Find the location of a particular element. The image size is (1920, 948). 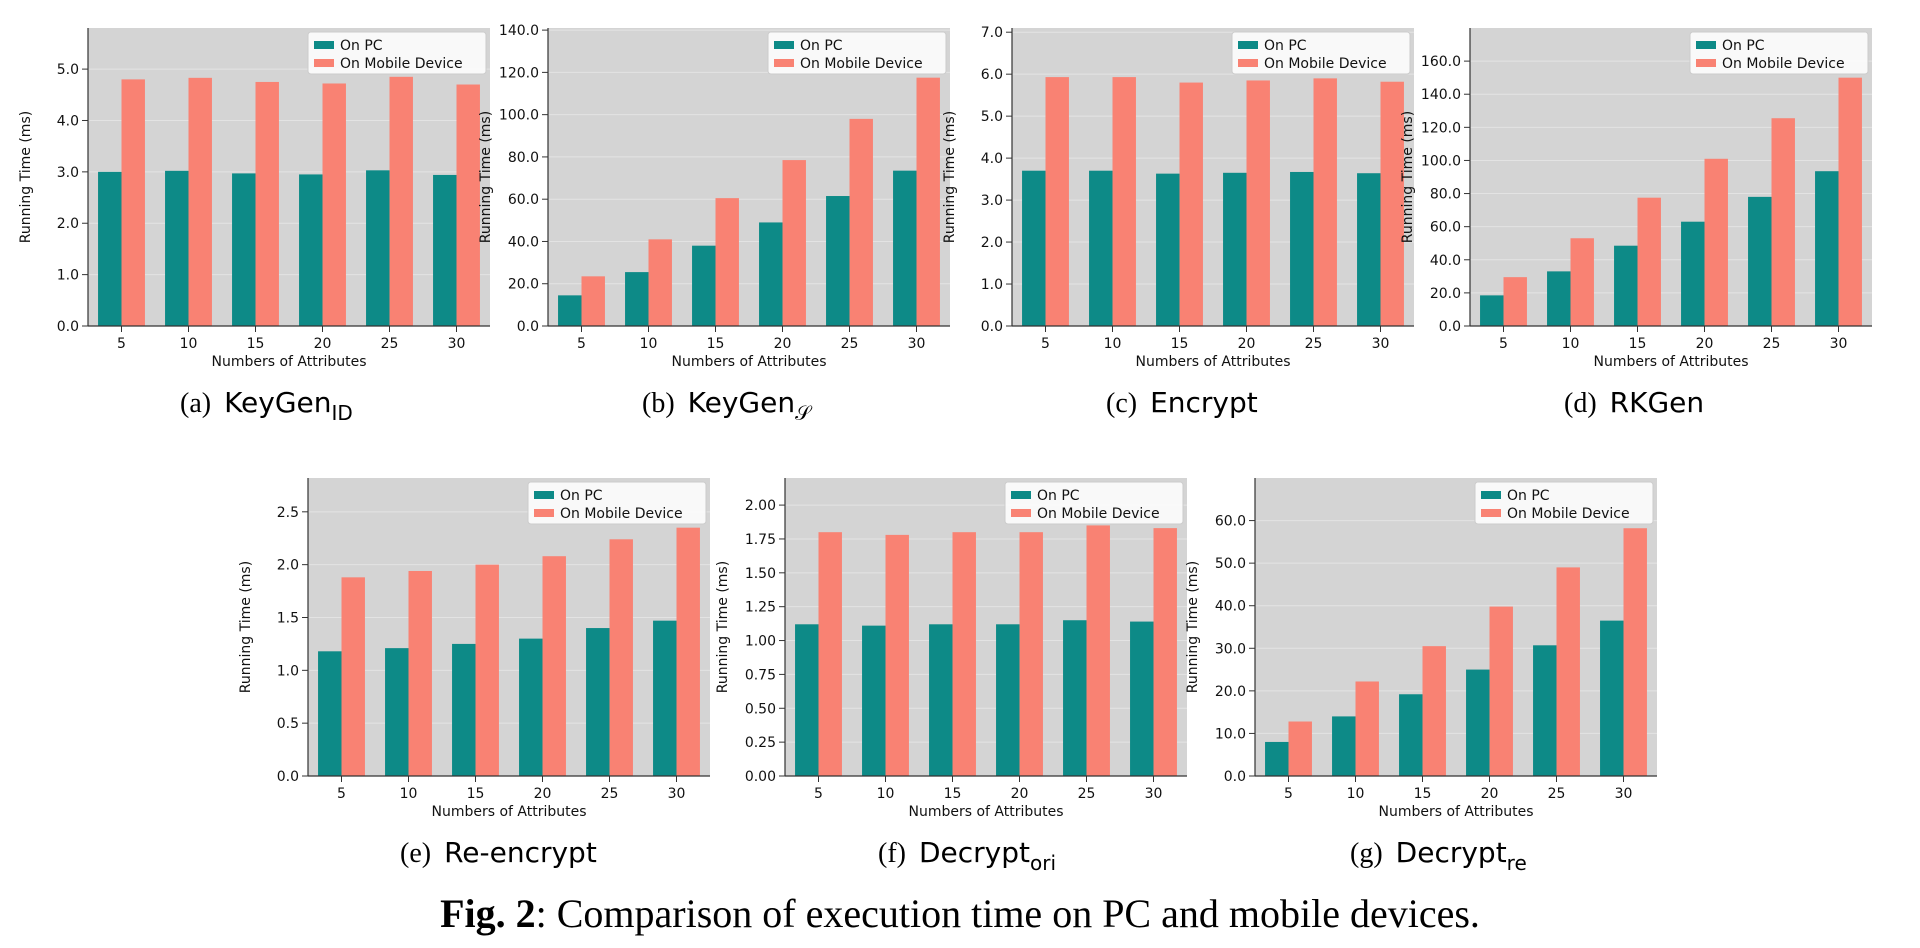

y-tick-label: 2.00 is located at coordinates (760, 506).